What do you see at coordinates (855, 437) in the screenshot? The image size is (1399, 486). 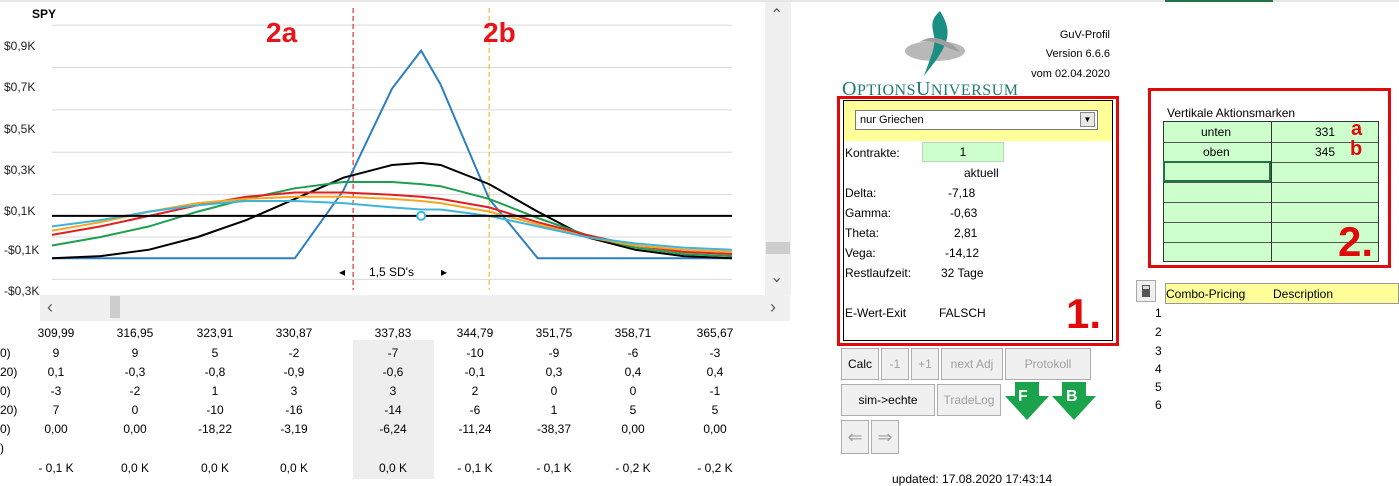 I see `nav-back-button: ⇐` at bounding box center [855, 437].